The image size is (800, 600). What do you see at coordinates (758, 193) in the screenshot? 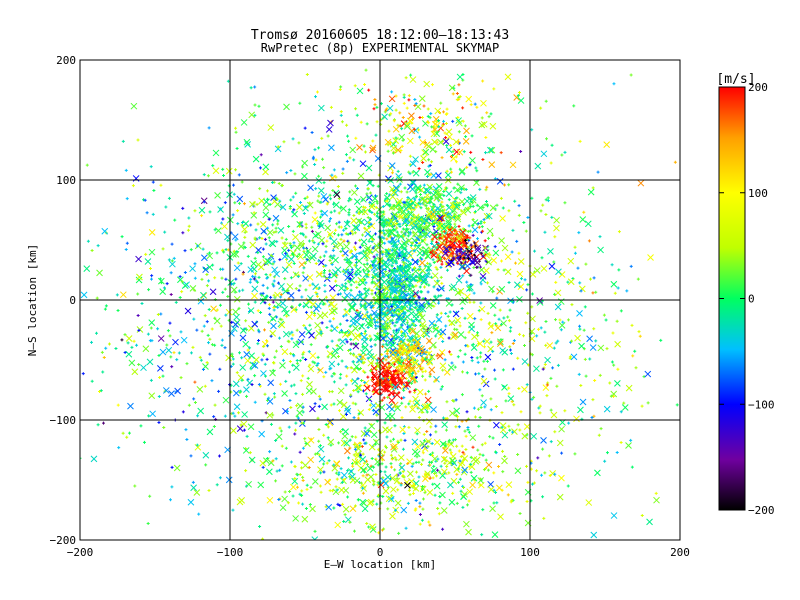
I see `colorbar-tick-label: 100` at bounding box center [758, 193].